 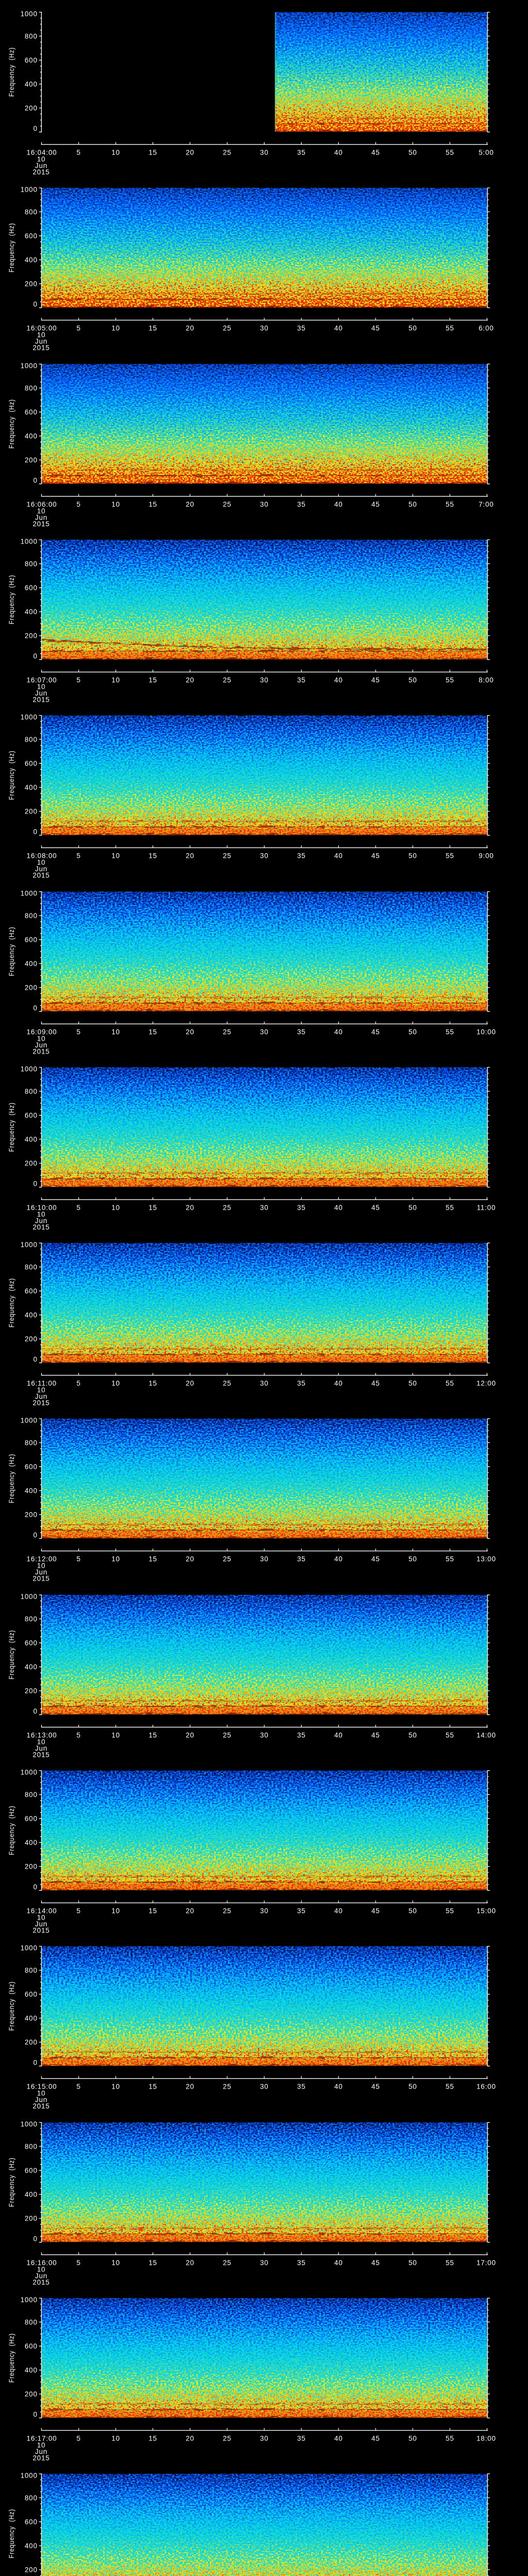 I want to click on svg-text: 11:00, so click(x=486, y=1207).